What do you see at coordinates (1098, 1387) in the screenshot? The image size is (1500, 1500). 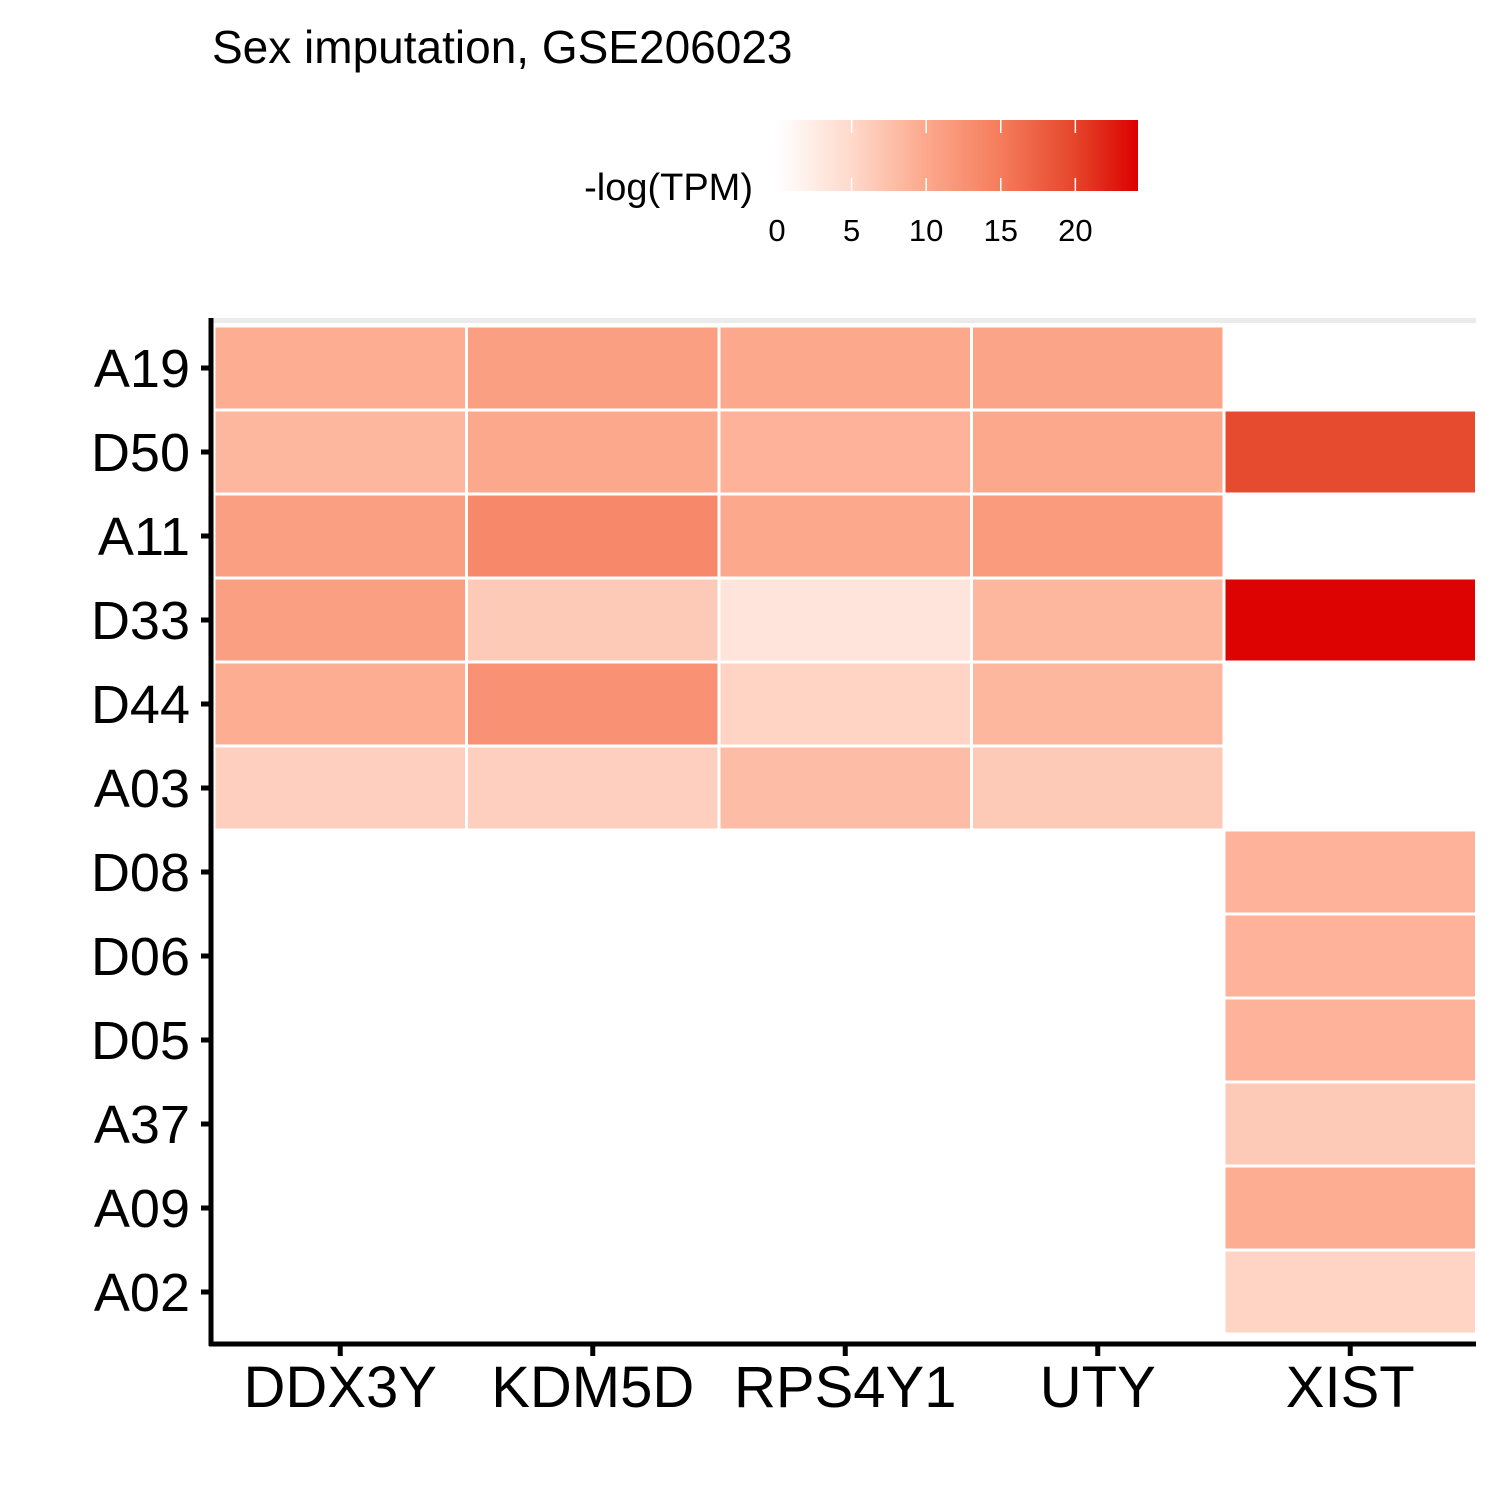 I see `x-tick-label: UTY` at bounding box center [1098, 1387].